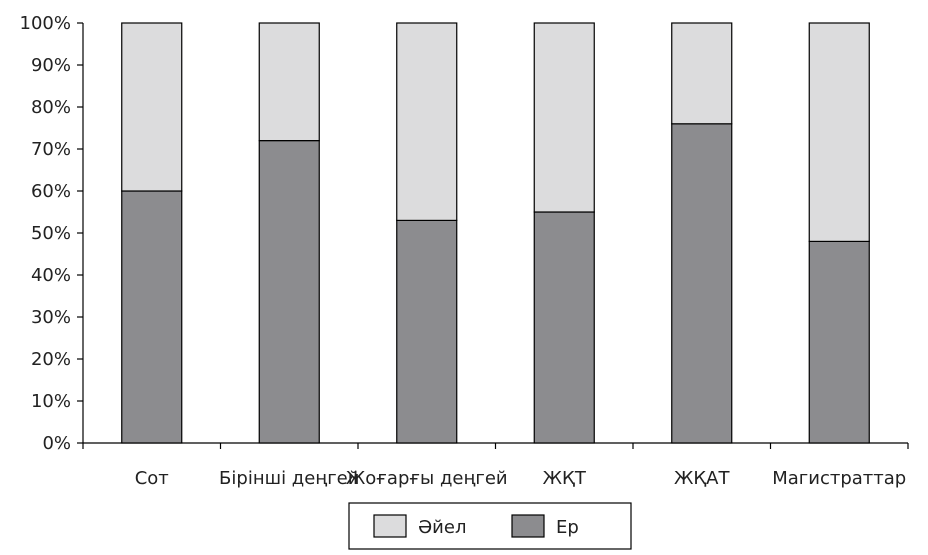  What do you see at coordinates (51, 65) in the screenshot?
I see `y-tick-label: 90%` at bounding box center [51, 65].